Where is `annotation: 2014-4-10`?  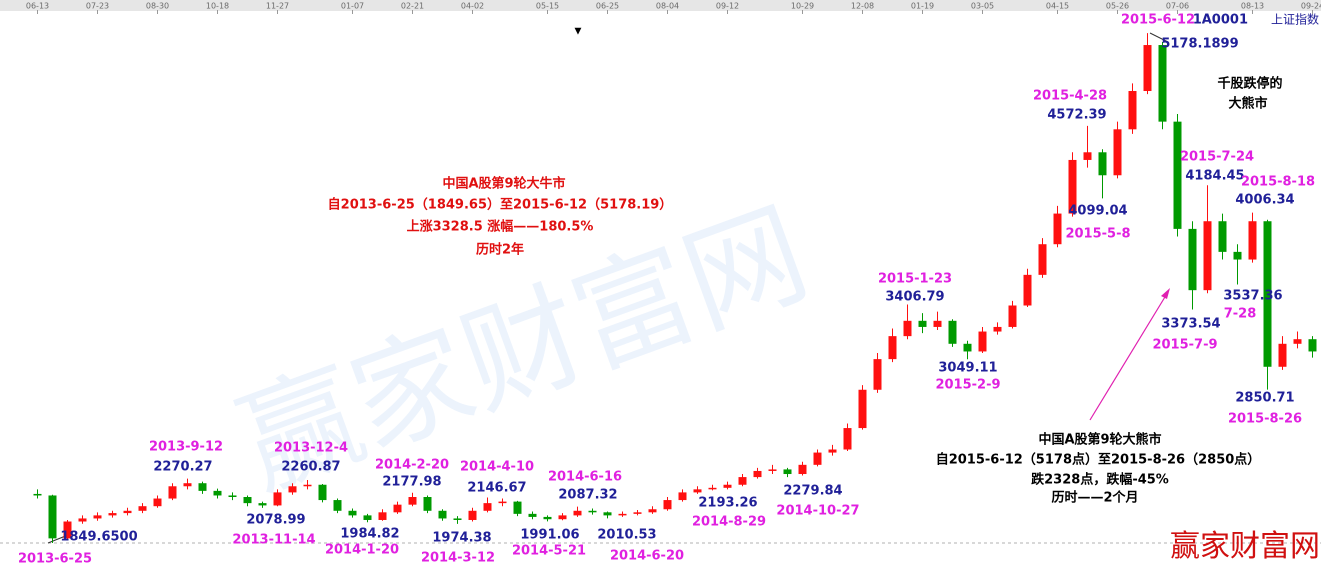
annotation: 2014-4-10 is located at coordinates (497, 467).